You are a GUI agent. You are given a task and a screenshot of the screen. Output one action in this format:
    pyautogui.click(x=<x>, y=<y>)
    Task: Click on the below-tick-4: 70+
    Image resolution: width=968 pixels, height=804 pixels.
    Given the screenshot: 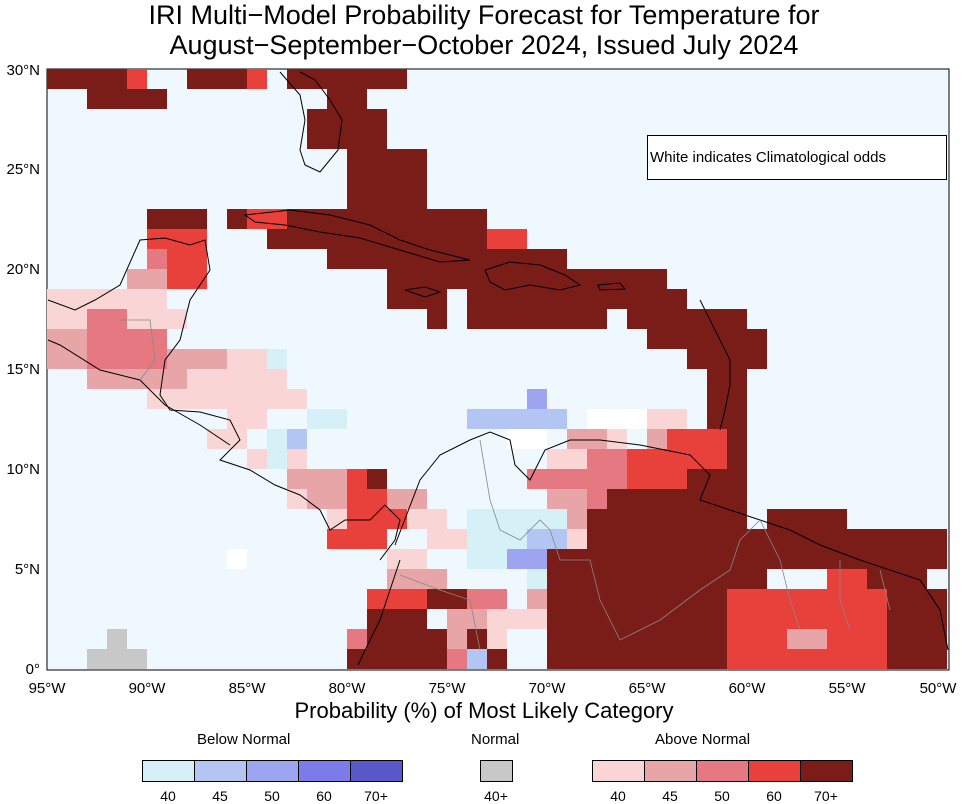 What is the action you would take?
    pyautogui.click(x=376, y=796)
    